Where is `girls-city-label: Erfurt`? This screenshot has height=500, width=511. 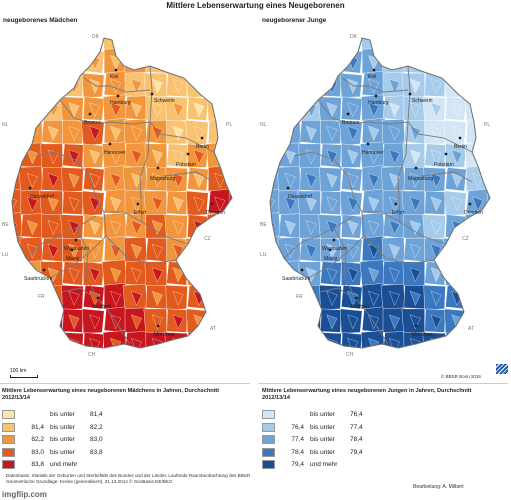 girls-city-label: Erfurt is located at coordinates (140, 213).